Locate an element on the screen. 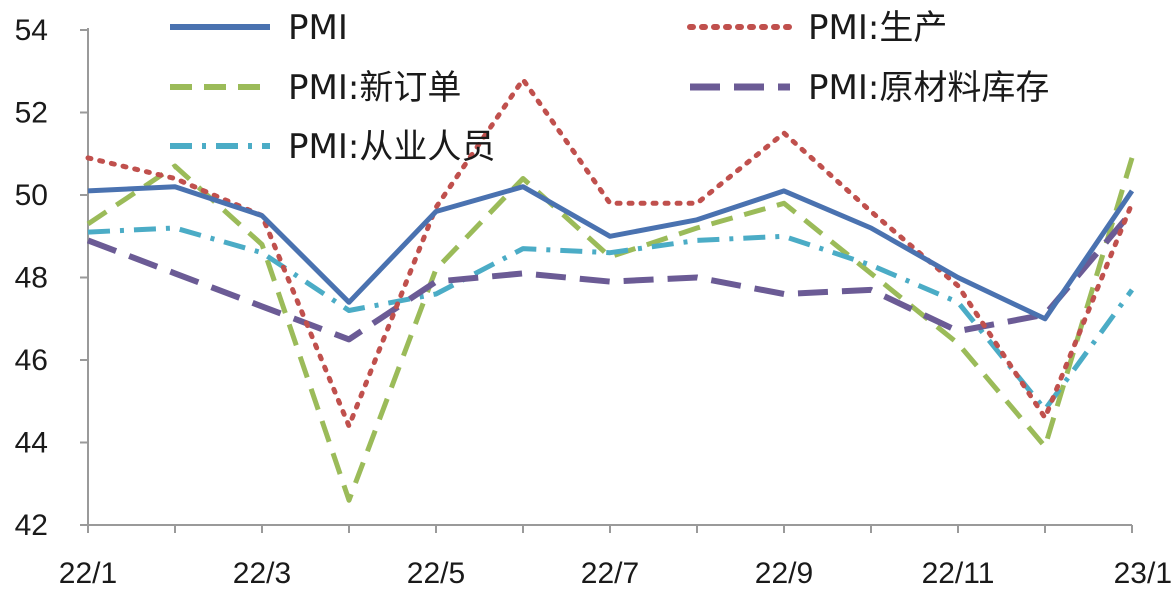 The width and height of the screenshot is (1174, 595). legend-label: PMI:生产 is located at coordinates (877, 28).